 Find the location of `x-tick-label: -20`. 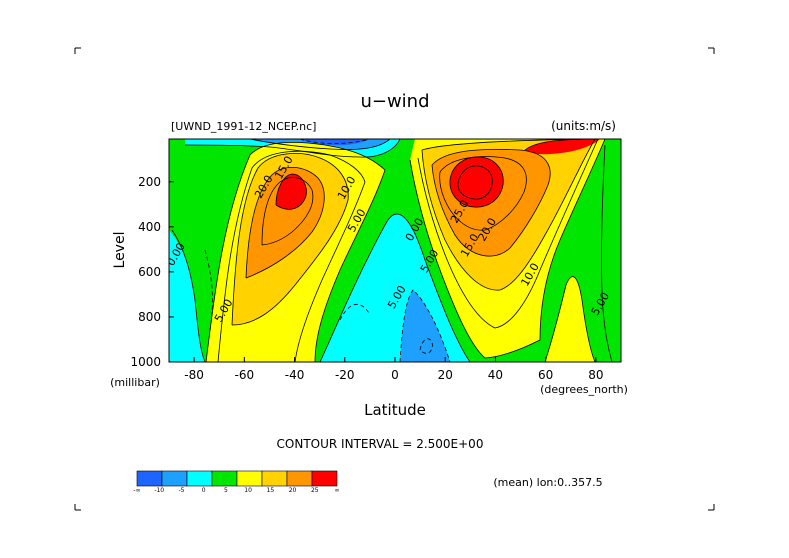

x-tick-label: -20 is located at coordinates (345, 375).